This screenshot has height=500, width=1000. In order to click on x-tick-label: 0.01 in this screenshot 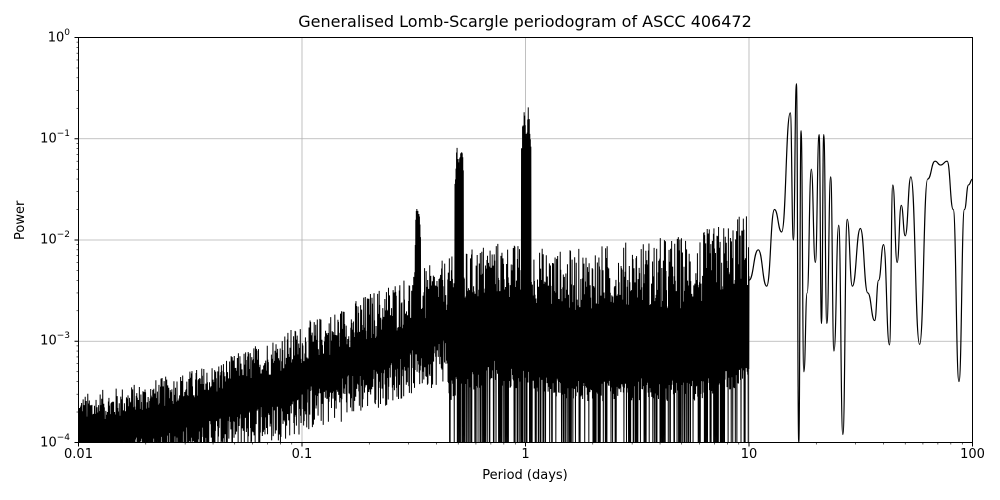, I will do `click(78, 454)`.